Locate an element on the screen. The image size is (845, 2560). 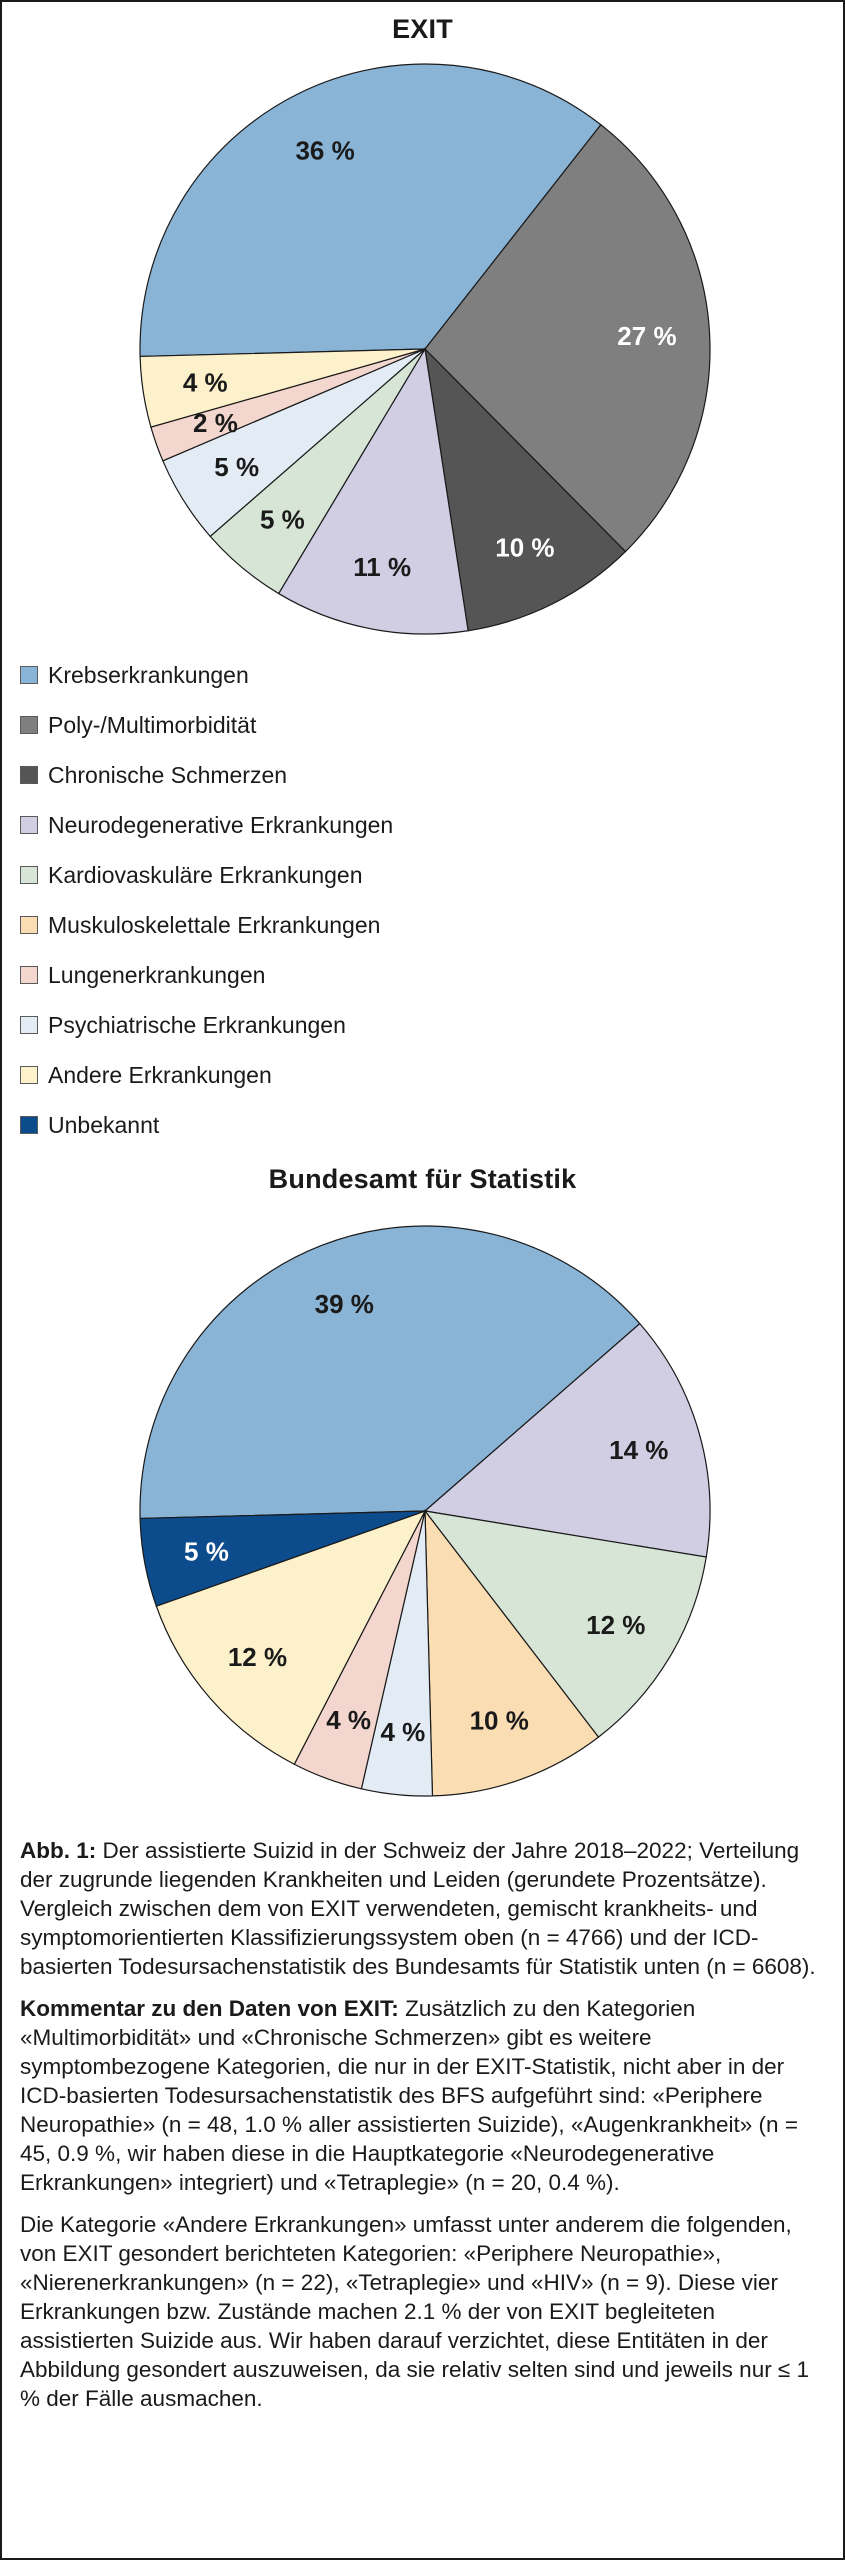
pie-slice-poly-multimorbidit-t is located at coordinates (567, 338).